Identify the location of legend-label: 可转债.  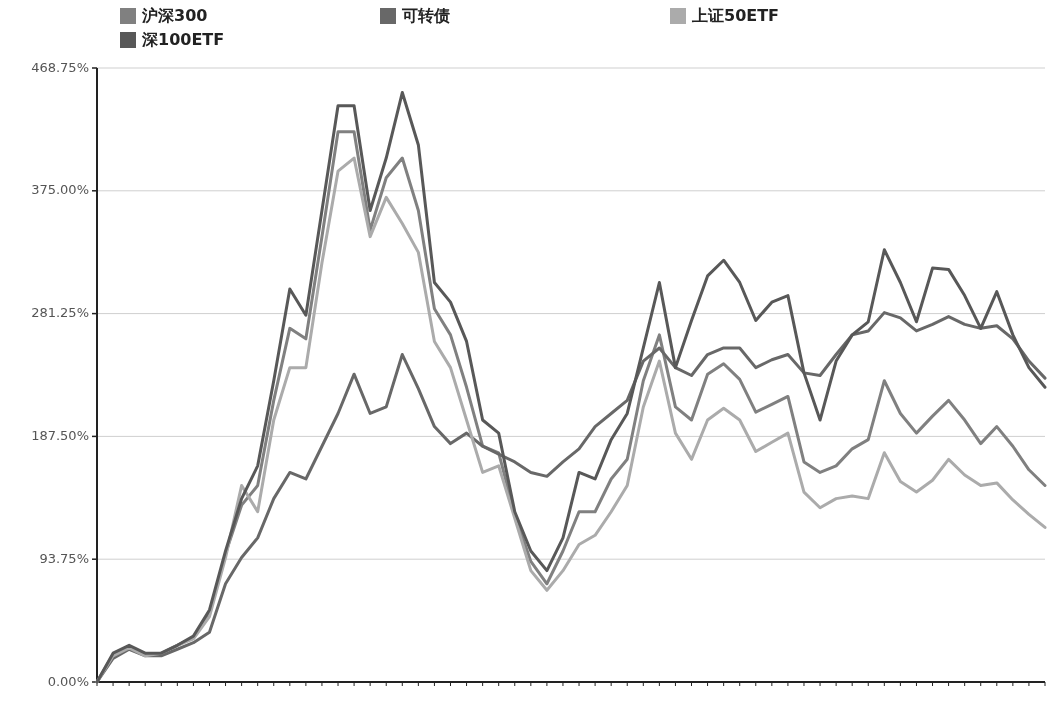
(425, 15).